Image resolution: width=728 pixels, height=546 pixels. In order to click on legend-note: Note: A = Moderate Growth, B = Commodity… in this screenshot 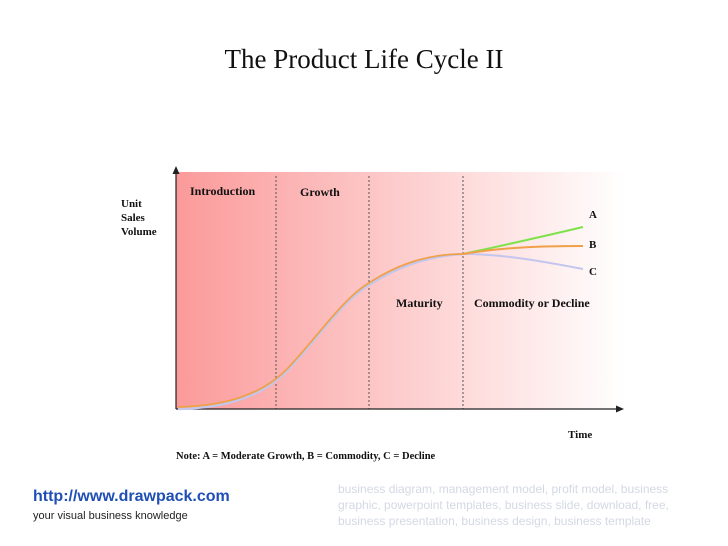, I will do `click(306, 456)`.